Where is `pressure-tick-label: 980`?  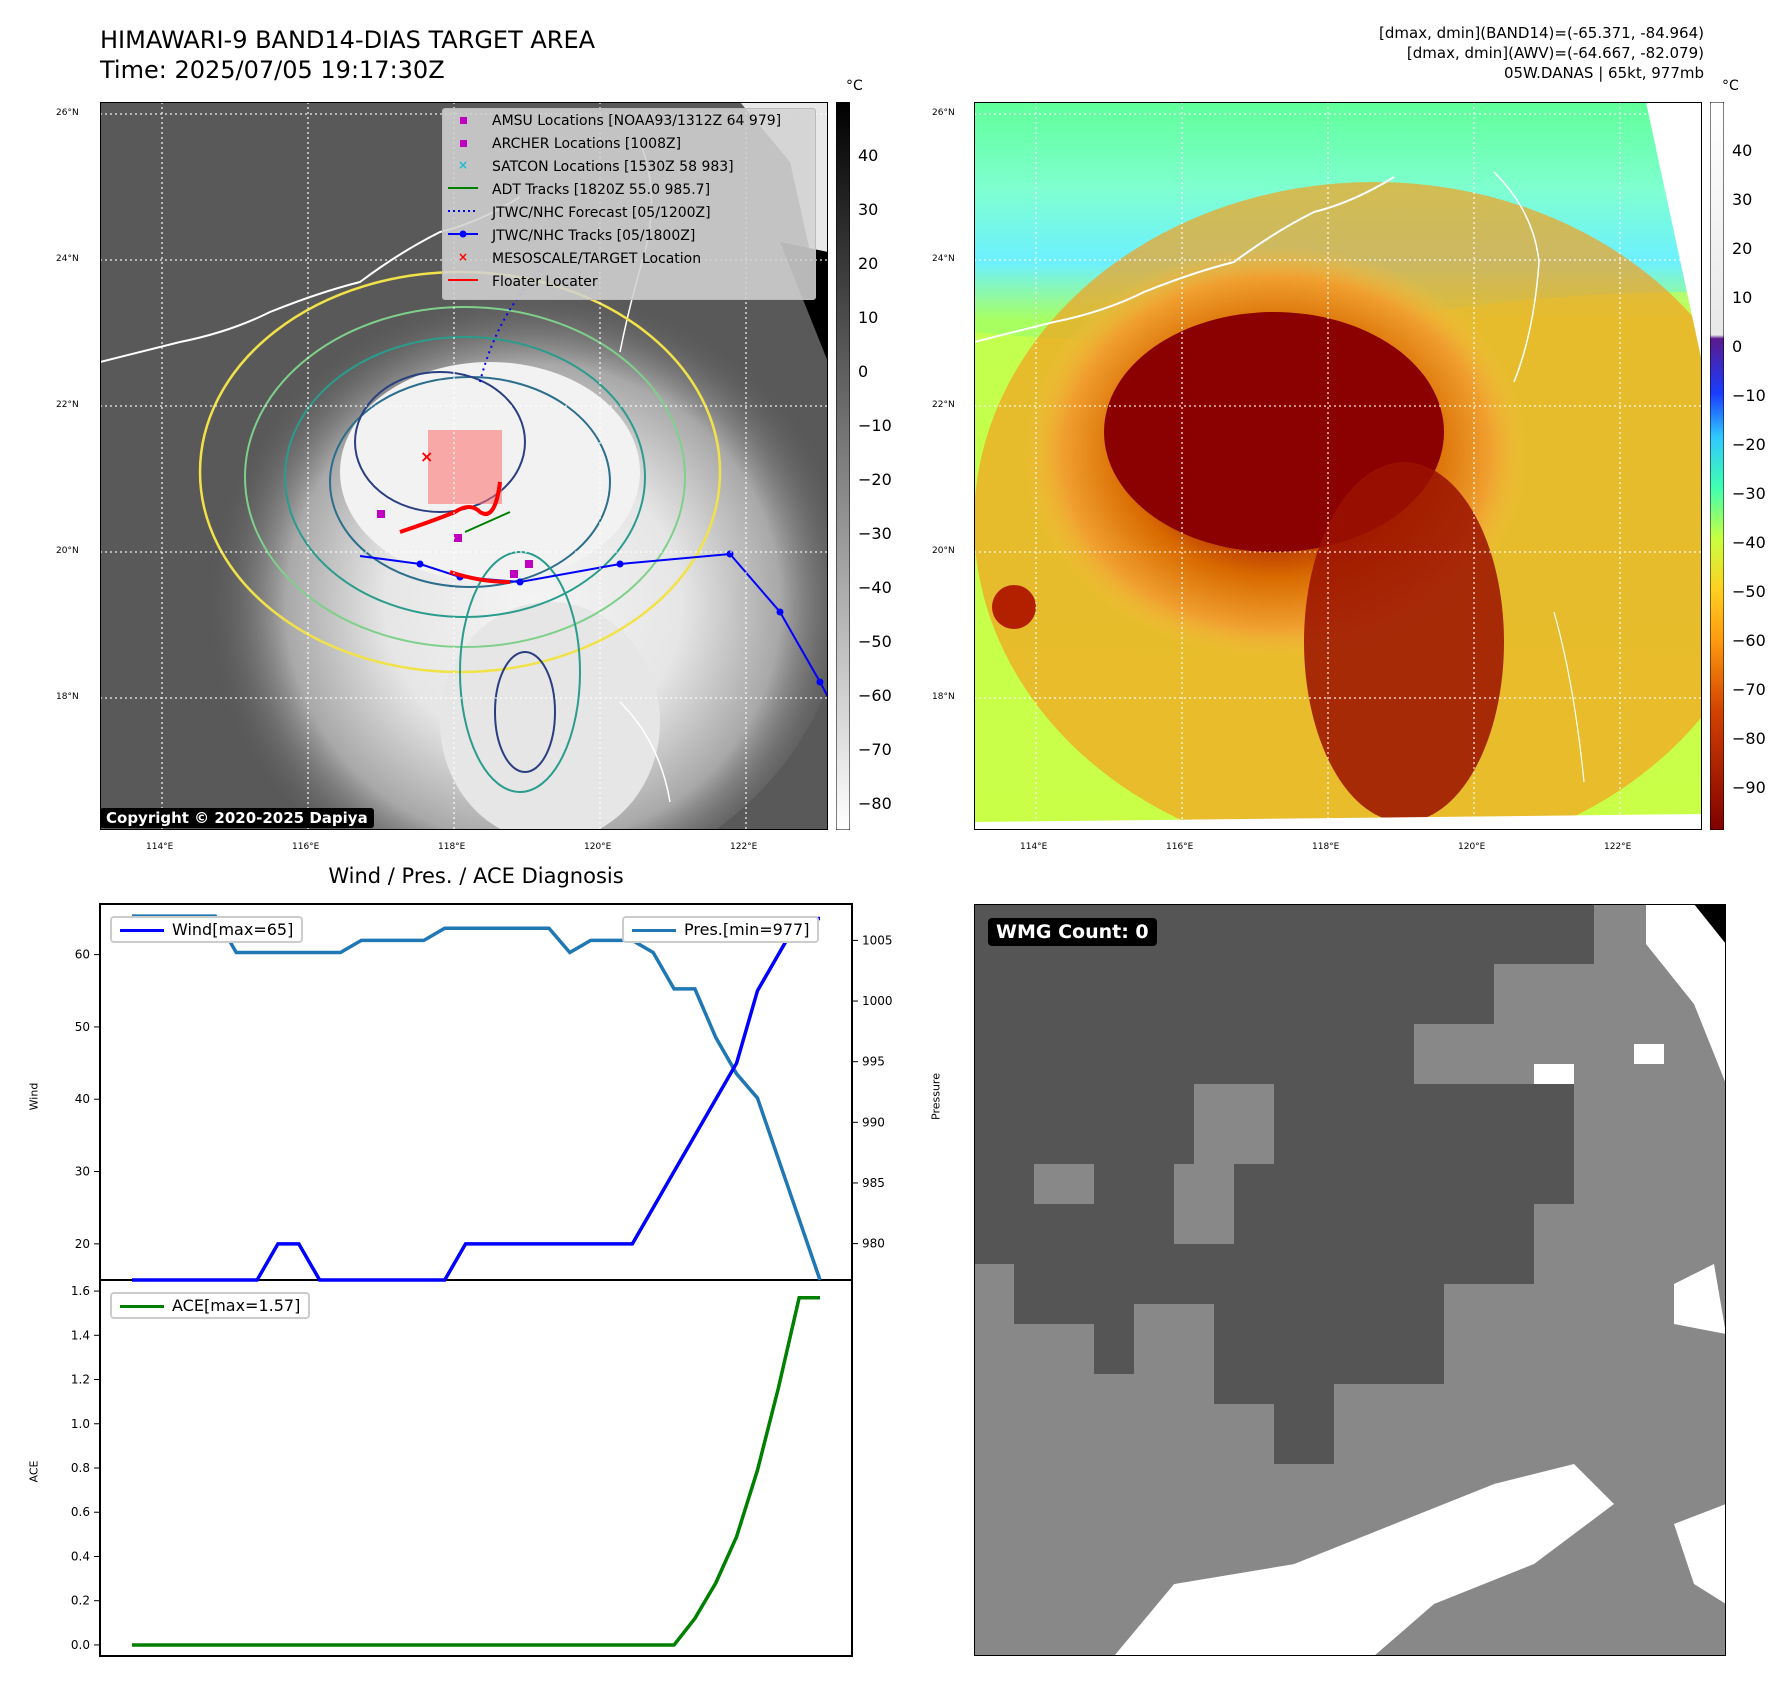 pressure-tick-label: 980 is located at coordinates (873, 1244).